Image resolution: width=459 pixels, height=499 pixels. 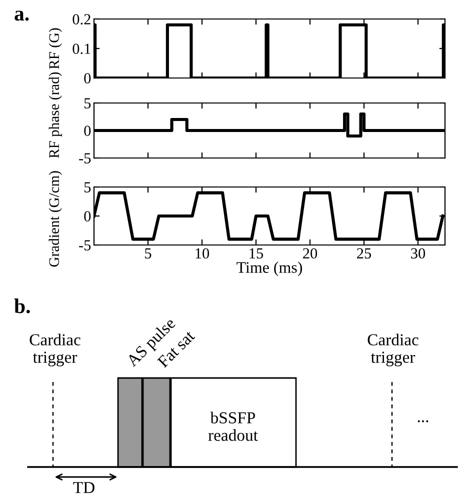 What do you see at coordinates (233, 426) in the screenshot?
I see `text: bSSFP readout` at bounding box center [233, 426].